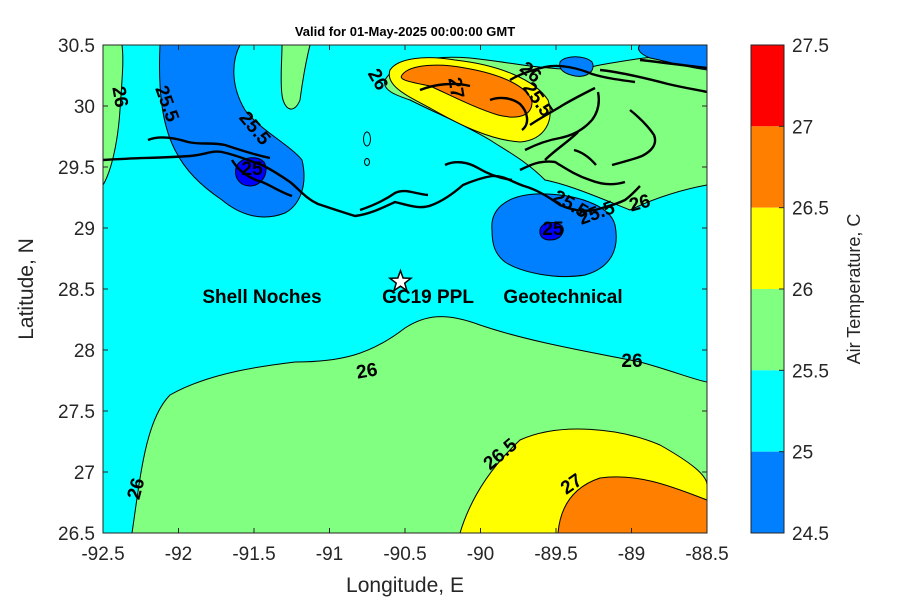 Image resolution: width=900 pixels, height=600 pixels. What do you see at coordinates (84, 473) in the screenshot?
I see `y-tick-label: 27` at bounding box center [84, 473].